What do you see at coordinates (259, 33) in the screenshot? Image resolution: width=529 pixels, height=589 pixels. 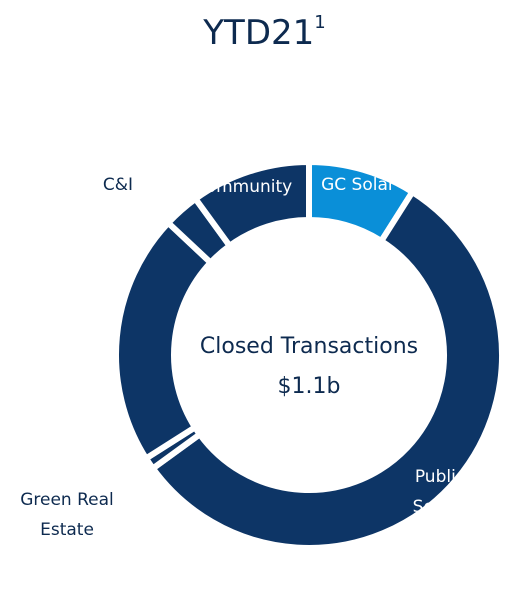 I see `title-text: YTD21` at bounding box center [259, 33].